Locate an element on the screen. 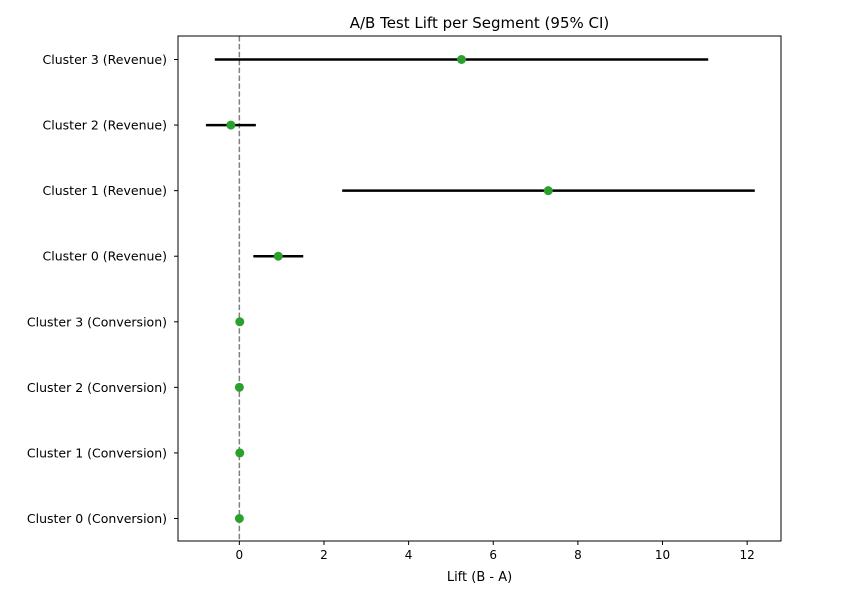  y-tick-label: Cluster 3 (Conversion) is located at coordinates (97, 321).